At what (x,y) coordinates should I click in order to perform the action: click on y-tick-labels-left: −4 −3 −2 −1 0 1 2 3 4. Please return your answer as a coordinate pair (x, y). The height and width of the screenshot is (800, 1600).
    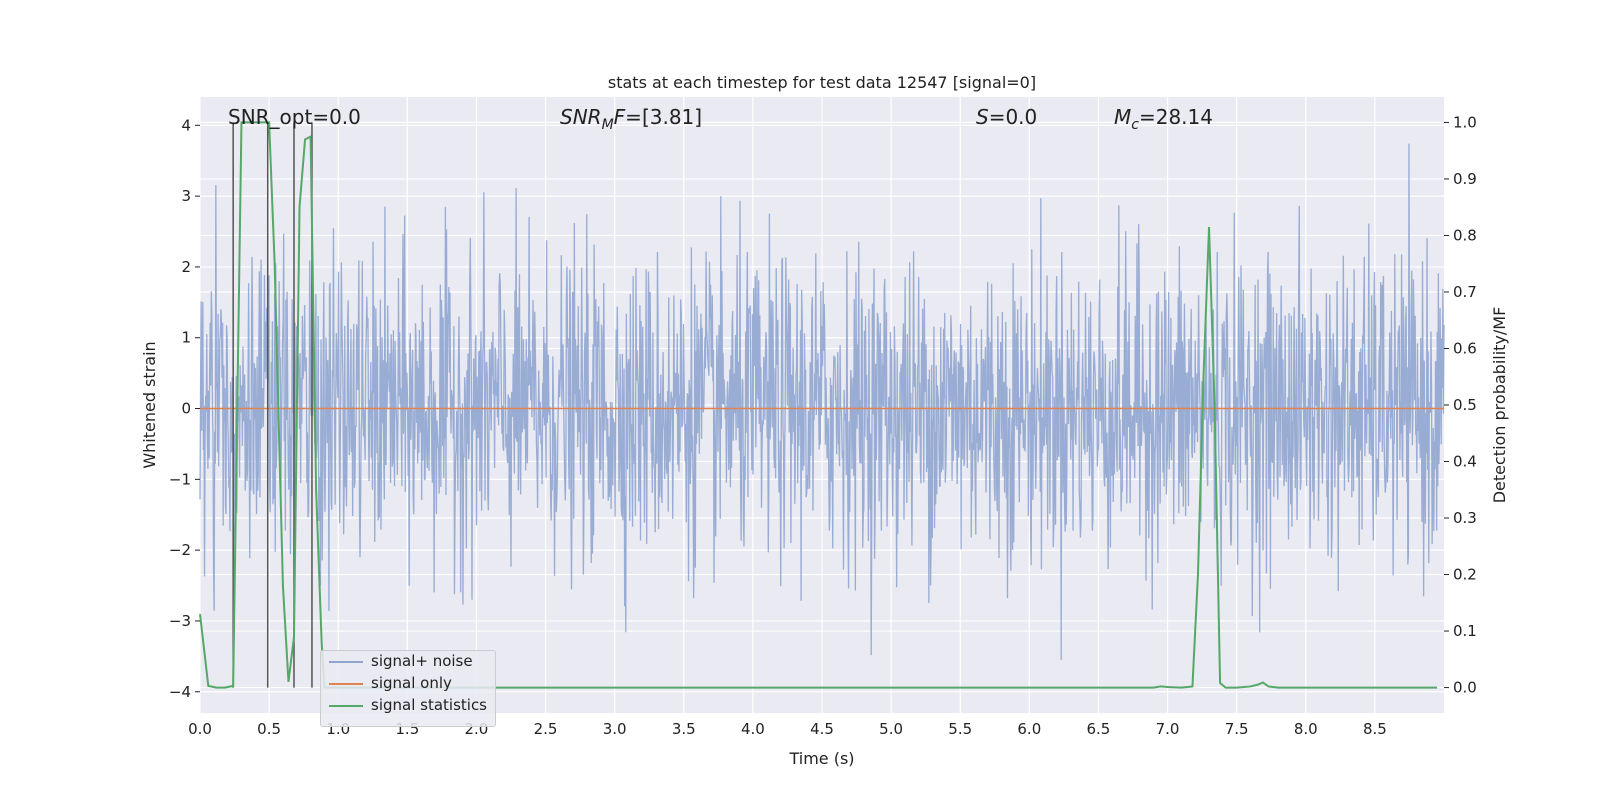
    Looking at the image, I should click on (184, 408).